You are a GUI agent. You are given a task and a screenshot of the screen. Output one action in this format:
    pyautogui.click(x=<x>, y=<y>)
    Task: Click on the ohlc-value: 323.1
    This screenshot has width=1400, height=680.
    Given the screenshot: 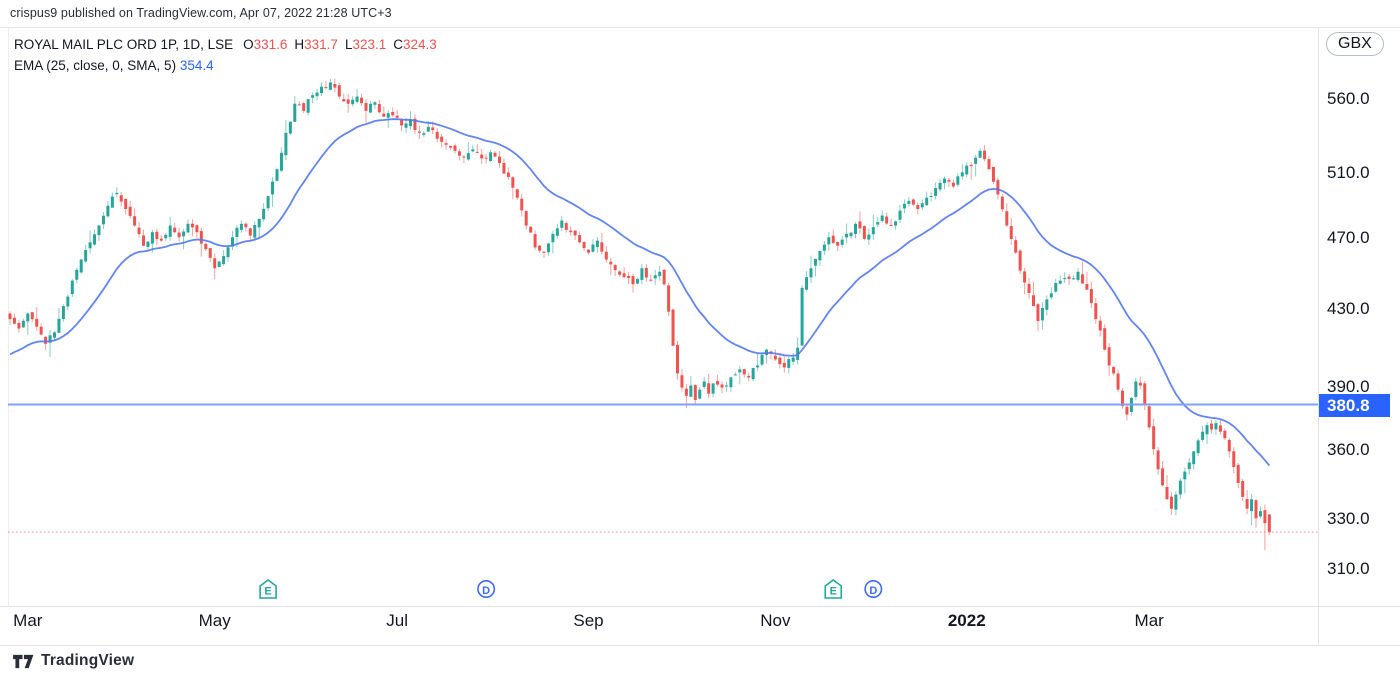 What is the action you would take?
    pyautogui.click(x=369, y=44)
    